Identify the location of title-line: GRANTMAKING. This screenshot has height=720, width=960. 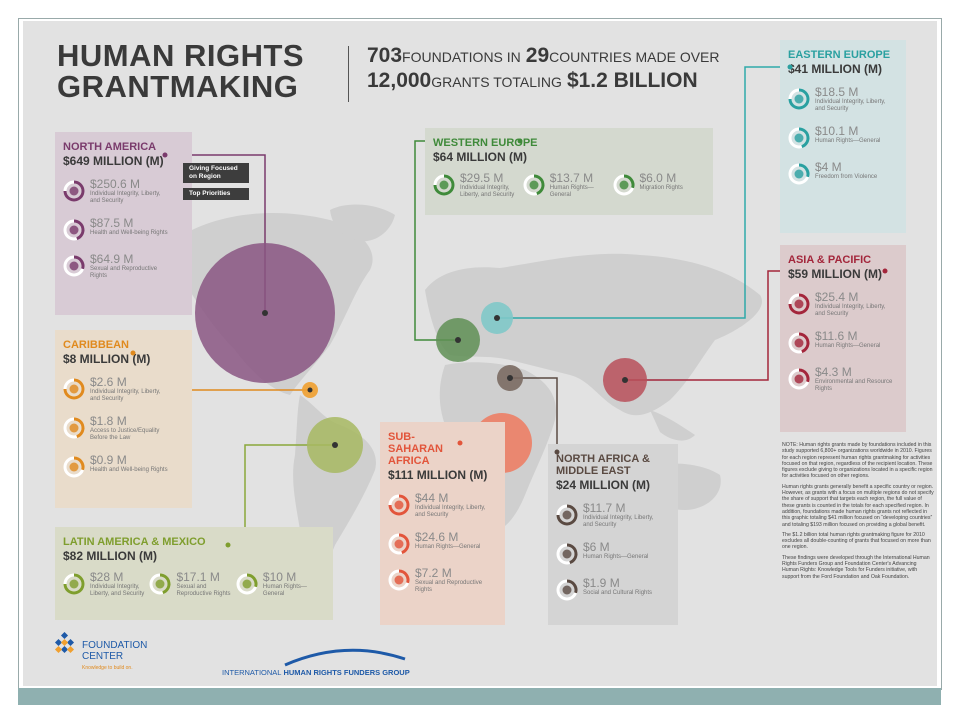
(178, 86).